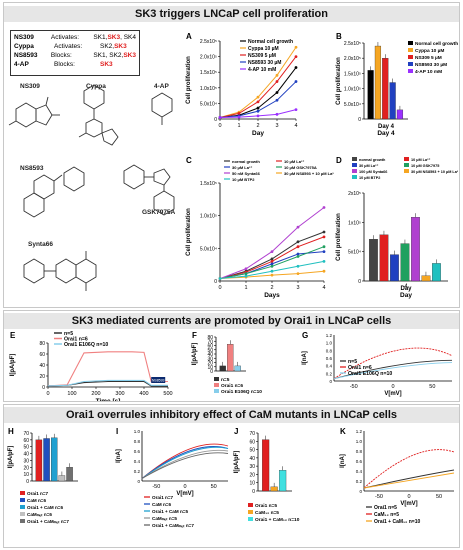 This screenshot has height=550, width=463. I want to click on legend-label: 4-AP 10 mM, so click(262, 70).